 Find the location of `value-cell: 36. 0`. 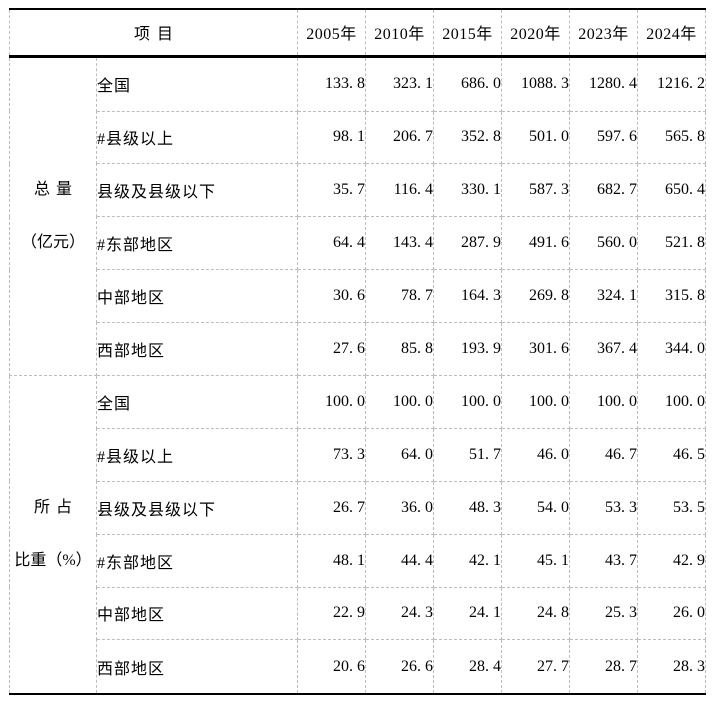

value-cell: 36. 0 is located at coordinates (400, 507).